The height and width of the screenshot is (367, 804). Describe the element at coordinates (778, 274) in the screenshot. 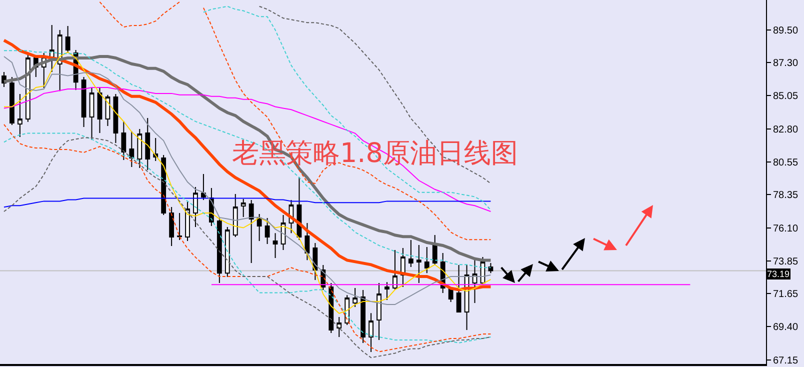

I see `ref-line-label: 73.19` at that location.